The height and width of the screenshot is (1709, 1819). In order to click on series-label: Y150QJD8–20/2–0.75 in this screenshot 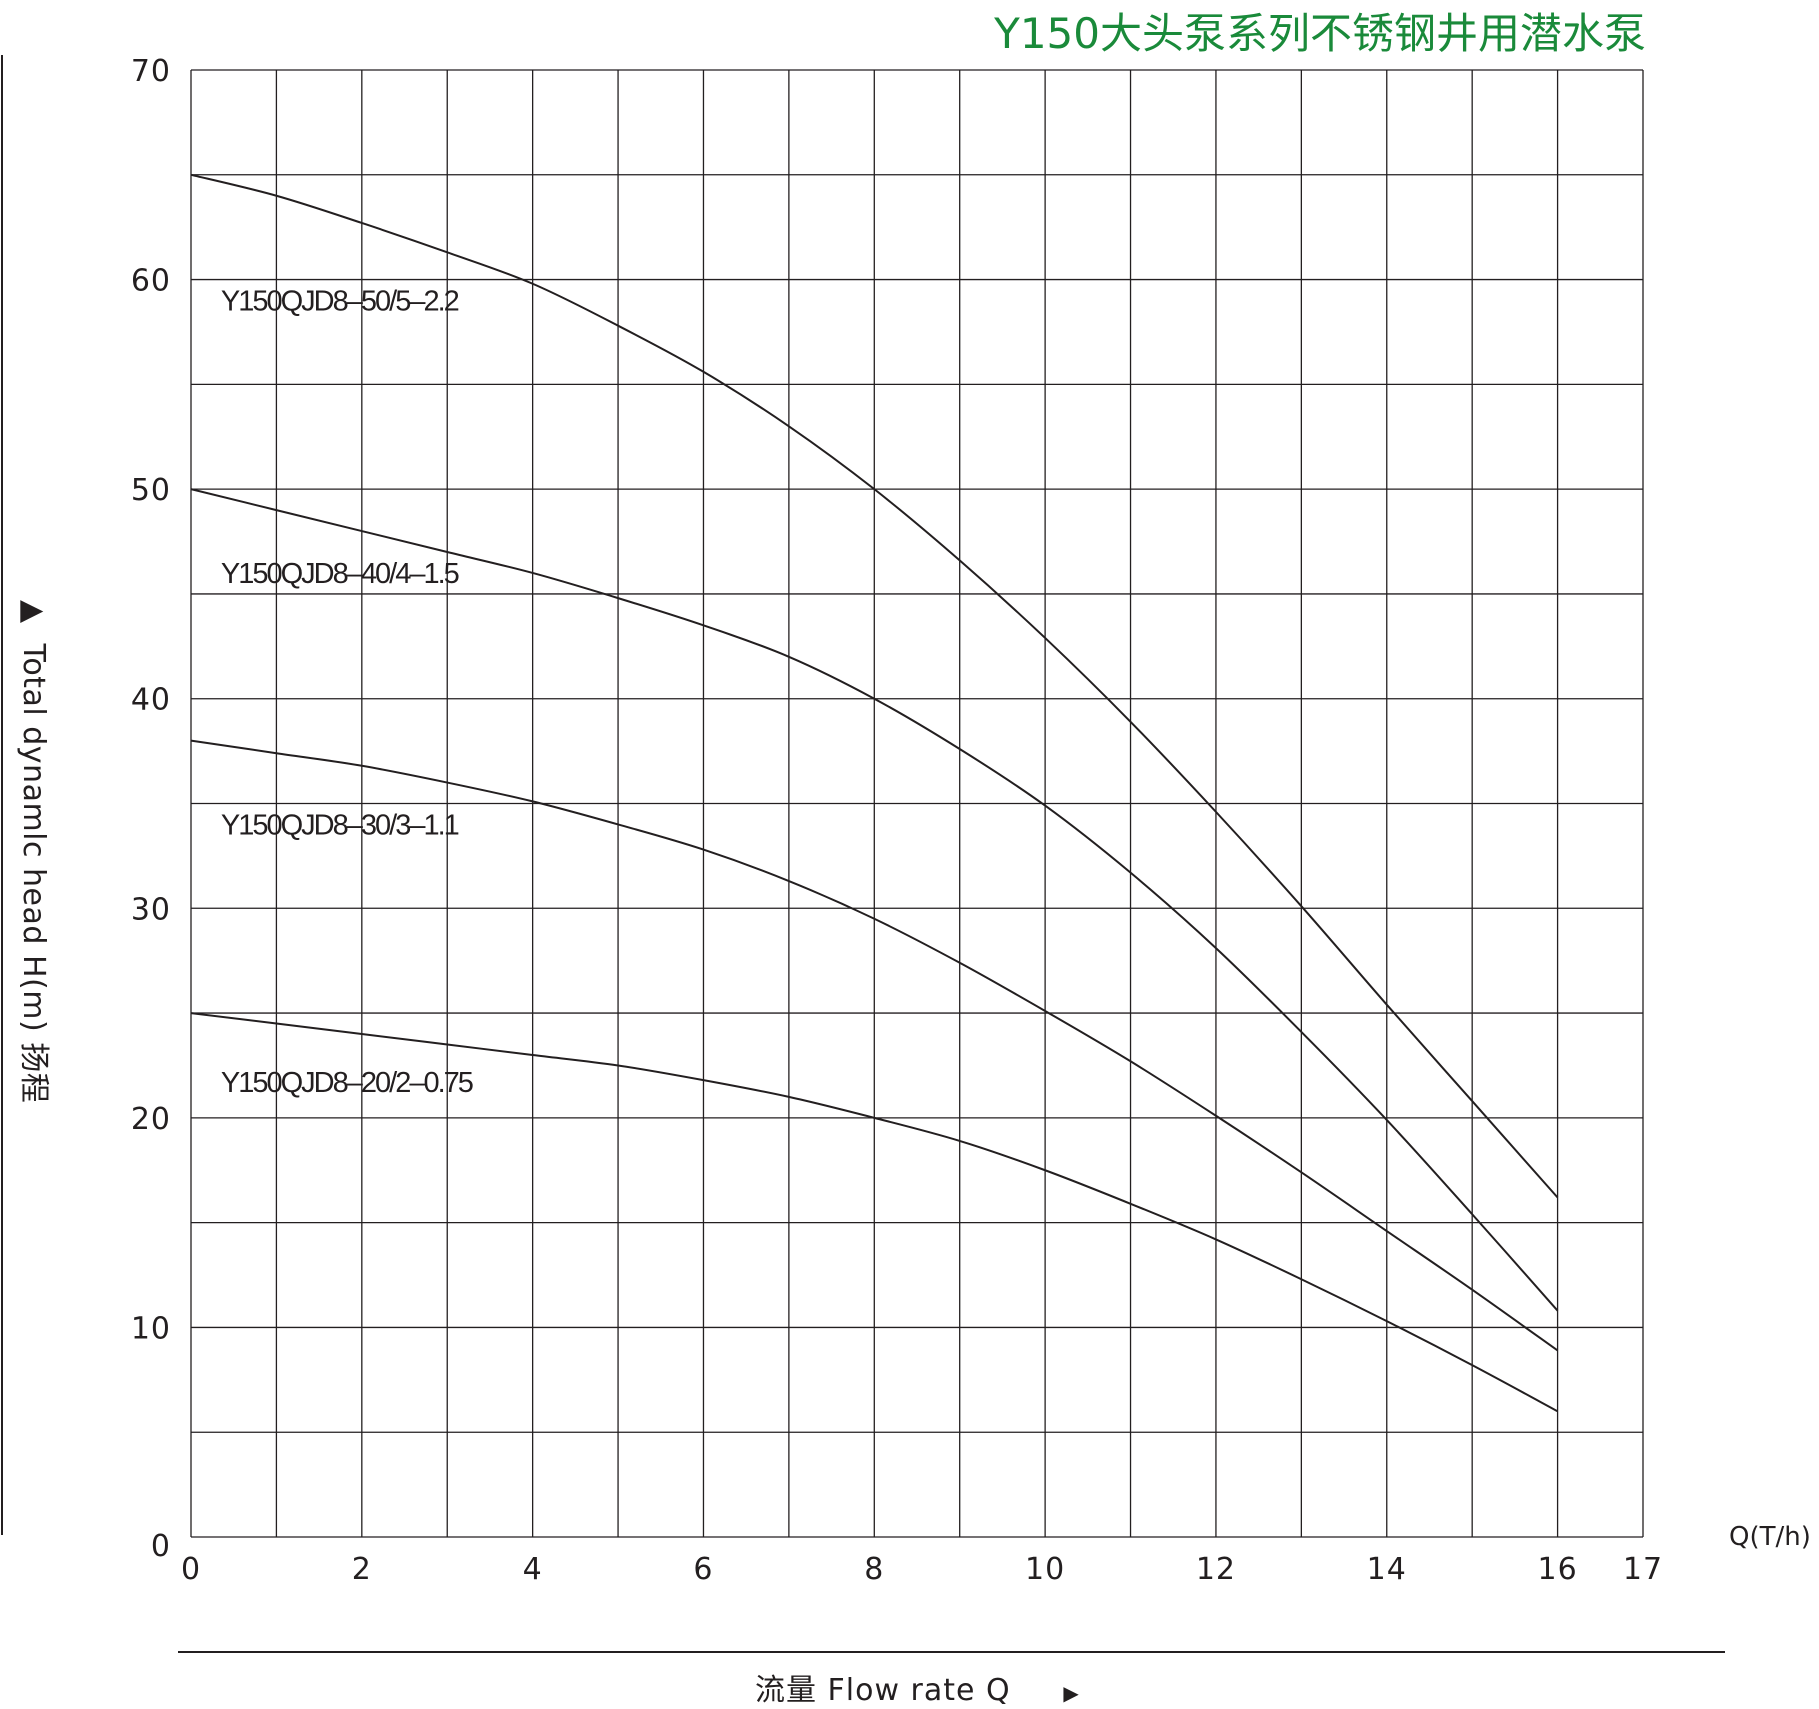, I will do `click(347, 1083)`.